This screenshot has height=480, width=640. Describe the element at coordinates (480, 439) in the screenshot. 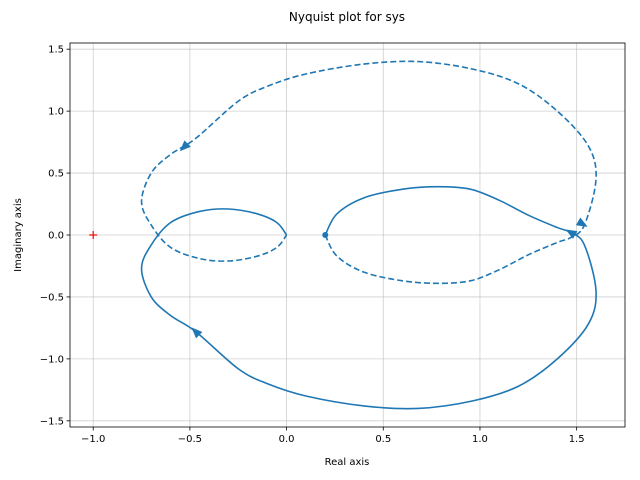

I see `x-tick-label: 1.0` at that location.